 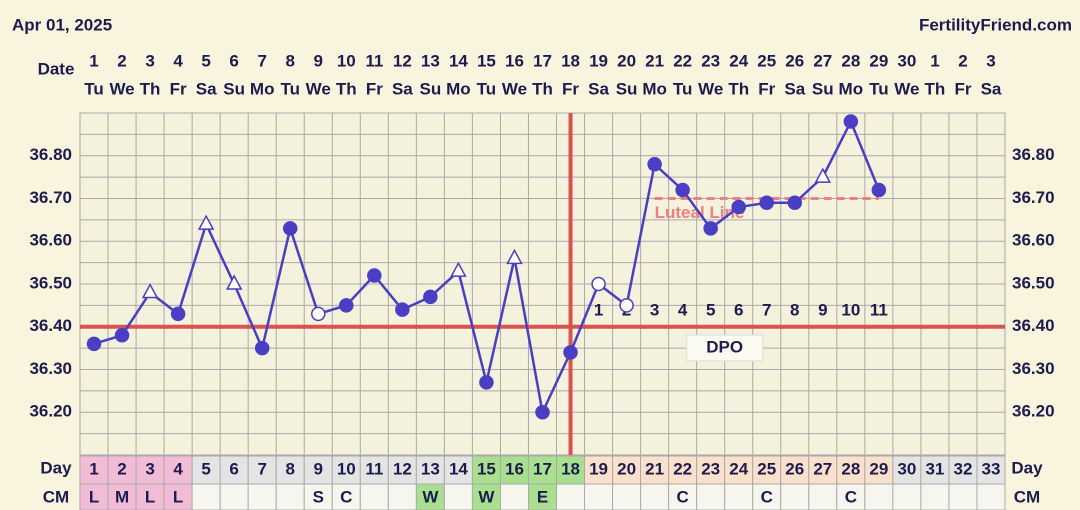 What do you see at coordinates (50, 240) in the screenshot?
I see `y-tick-label: 36.60` at bounding box center [50, 240].